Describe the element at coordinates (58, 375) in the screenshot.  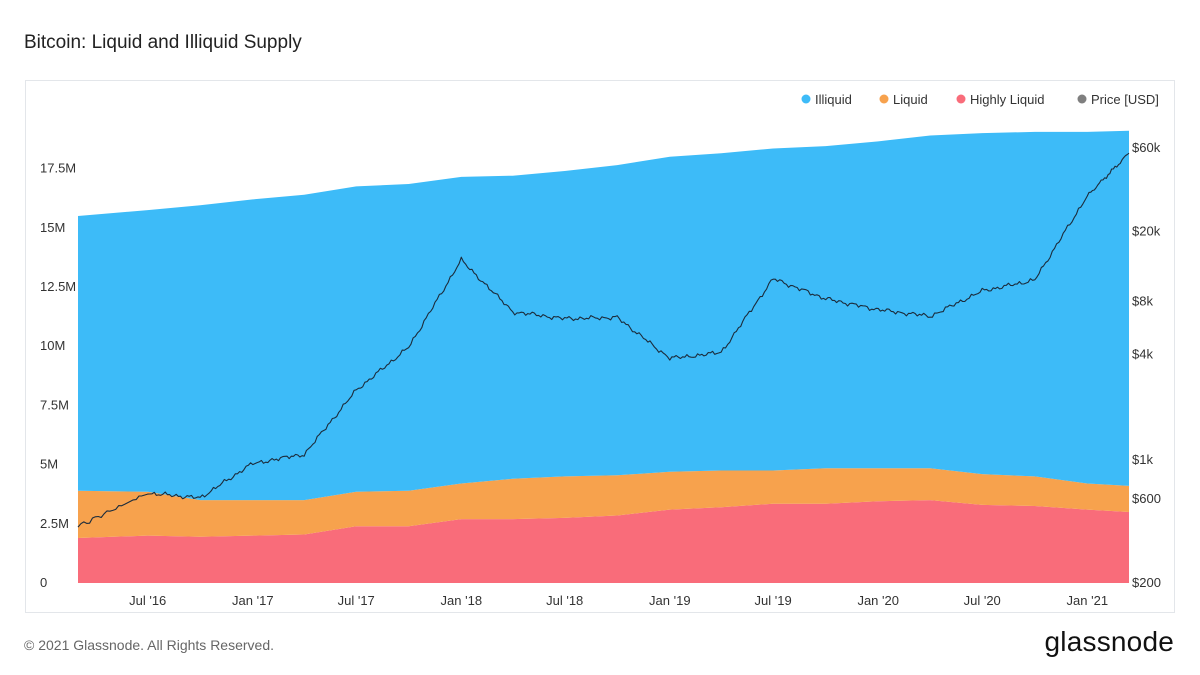
I see `y-axis-left: 0 2.5M 5M 7.5M 10M 12.5M 15M 17.5M` at that location.